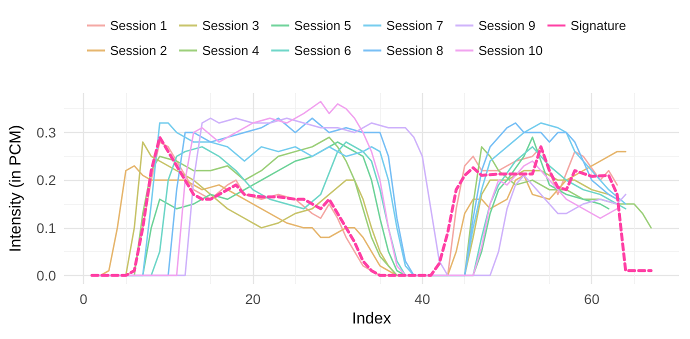  What do you see at coordinates (598, 25) in the screenshot?
I see `legend-label: Signature` at bounding box center [598, 25].